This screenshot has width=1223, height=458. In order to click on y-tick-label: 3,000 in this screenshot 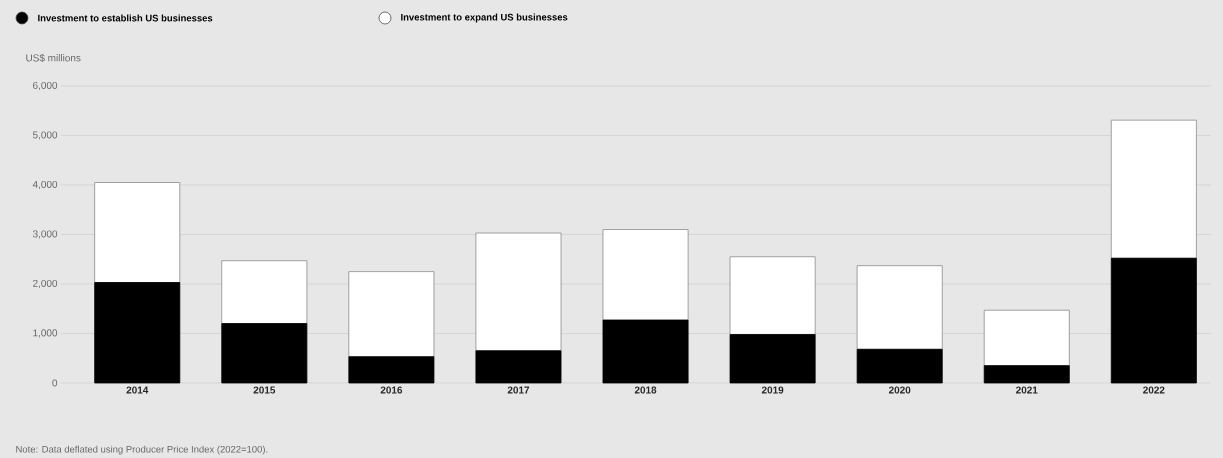, I will do `click(45, 234)`.